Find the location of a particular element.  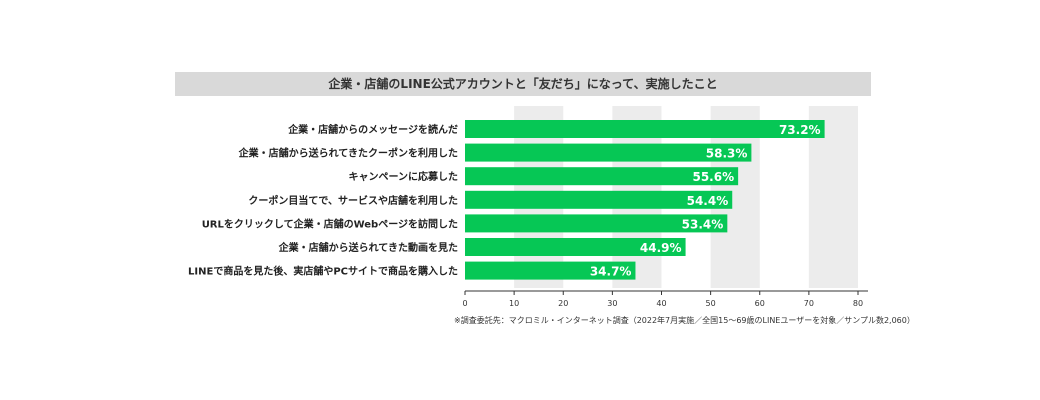

data-label: 54.4% is located at coordinates (708, 201).